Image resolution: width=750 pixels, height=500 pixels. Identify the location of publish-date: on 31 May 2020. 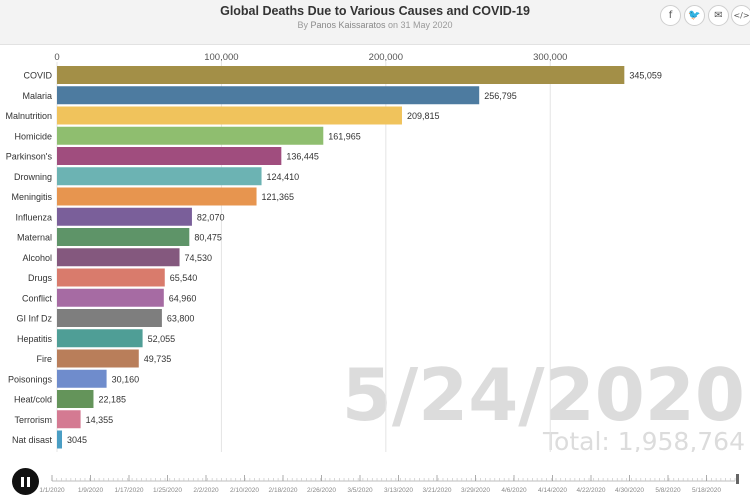
(419, 25).